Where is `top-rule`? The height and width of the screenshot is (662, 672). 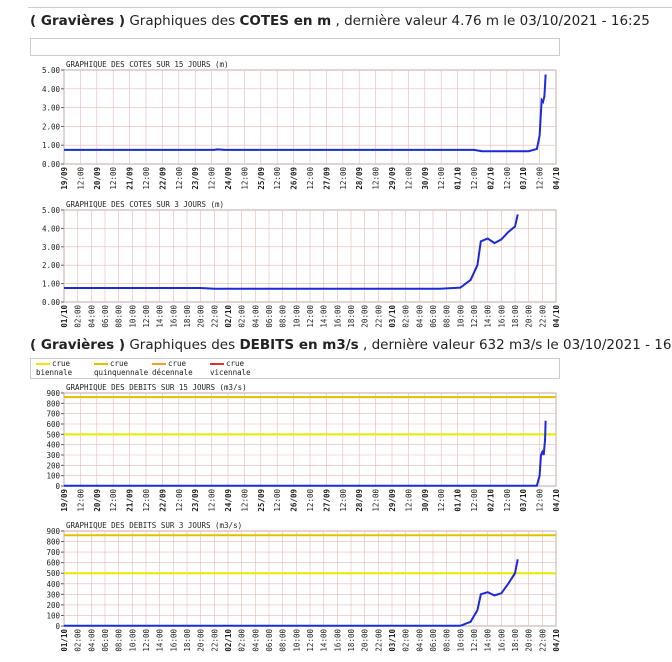 top-rule is located at coordinates (350, 7).